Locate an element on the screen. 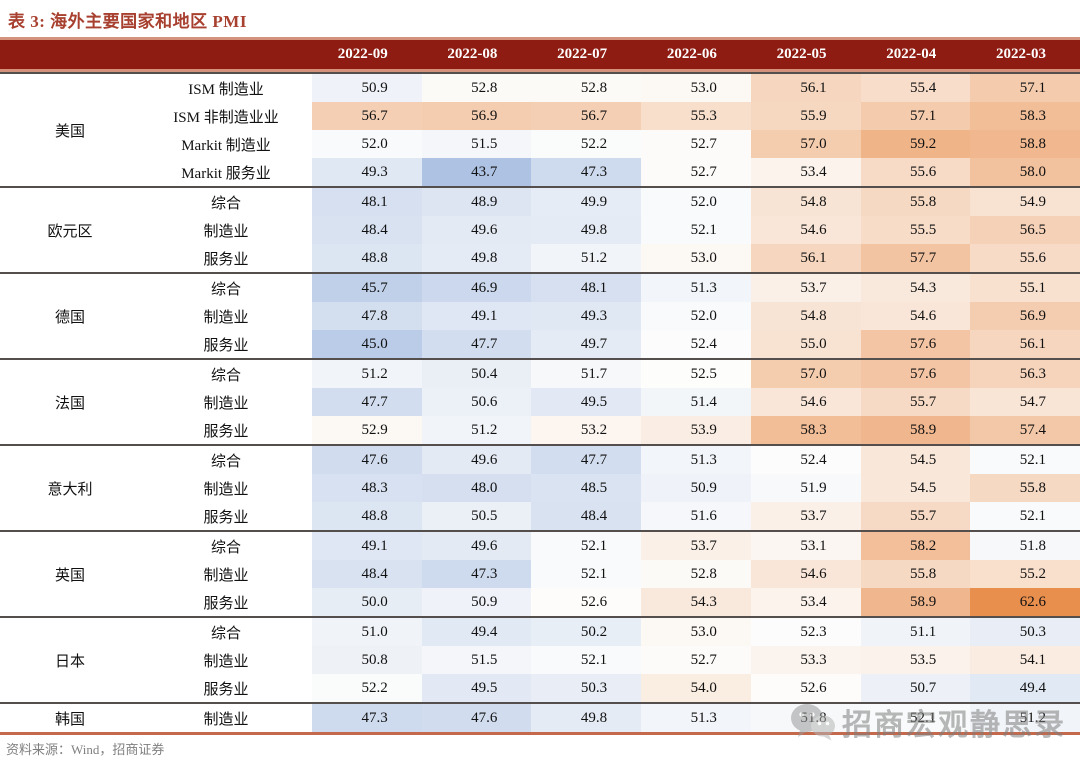  date-header: 2022-07 is located at coordinates (582, 54).